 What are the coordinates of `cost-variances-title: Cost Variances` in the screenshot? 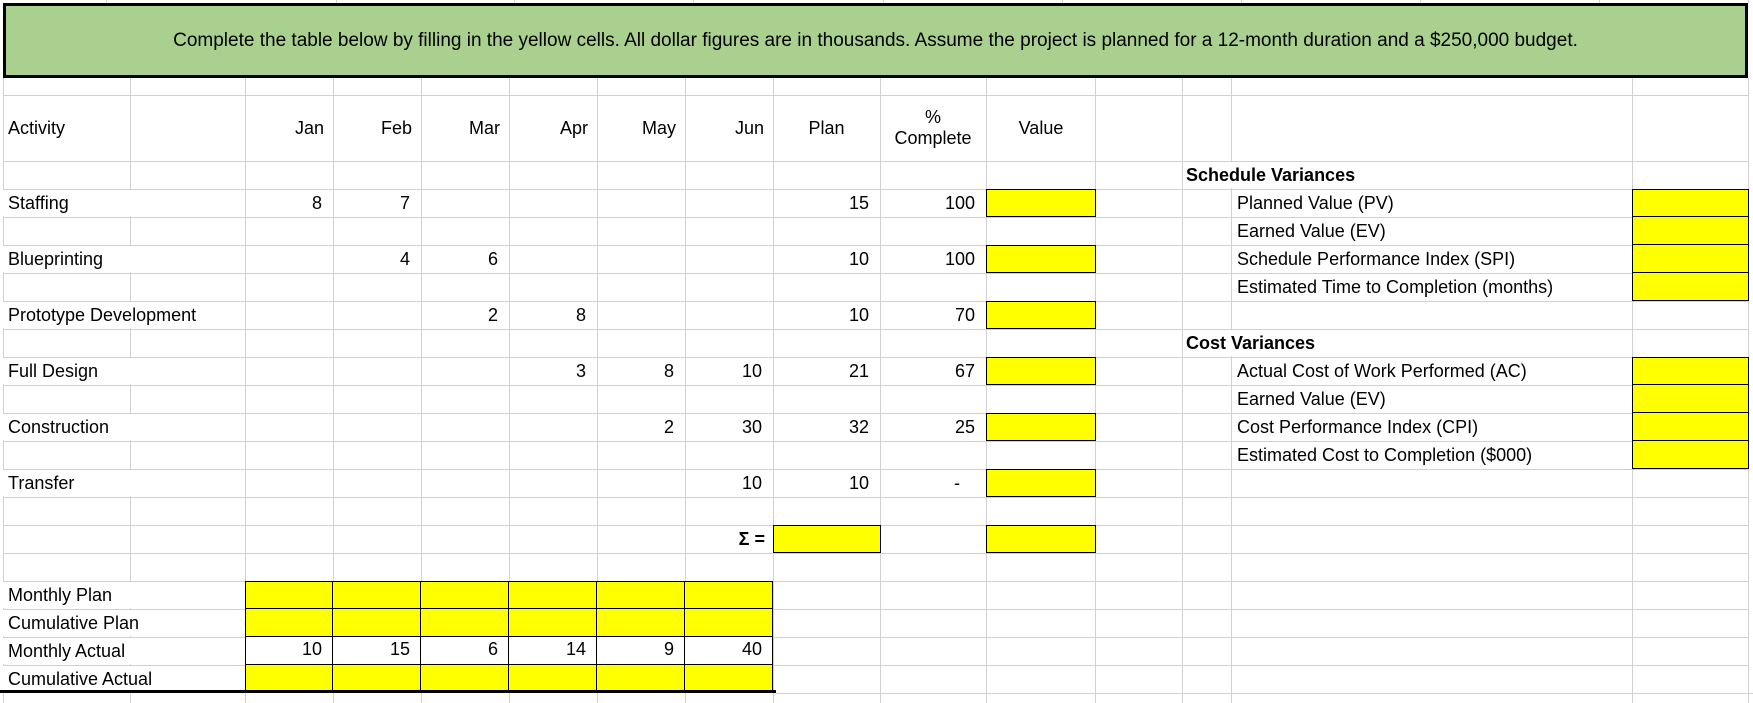 It's located at (1299, 343).